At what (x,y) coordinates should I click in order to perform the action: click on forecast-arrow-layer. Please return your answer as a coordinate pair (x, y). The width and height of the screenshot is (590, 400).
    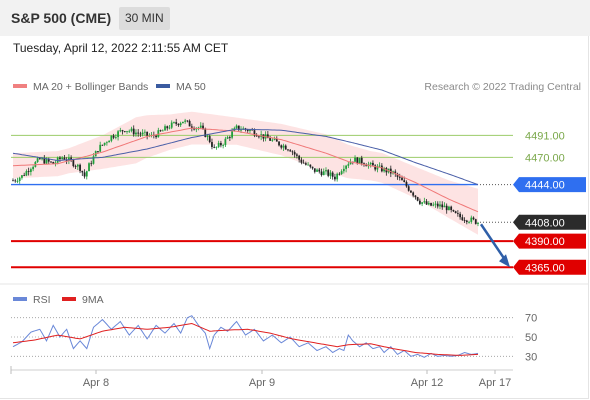
    Looking at the image, I should click on (494, 245).